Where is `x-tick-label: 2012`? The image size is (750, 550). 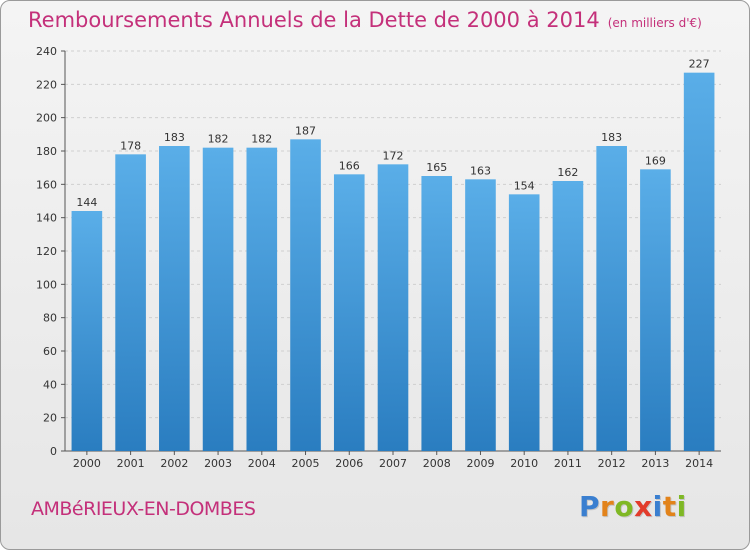
x-tick-label: 2012 is located at coordinates (612, 463).